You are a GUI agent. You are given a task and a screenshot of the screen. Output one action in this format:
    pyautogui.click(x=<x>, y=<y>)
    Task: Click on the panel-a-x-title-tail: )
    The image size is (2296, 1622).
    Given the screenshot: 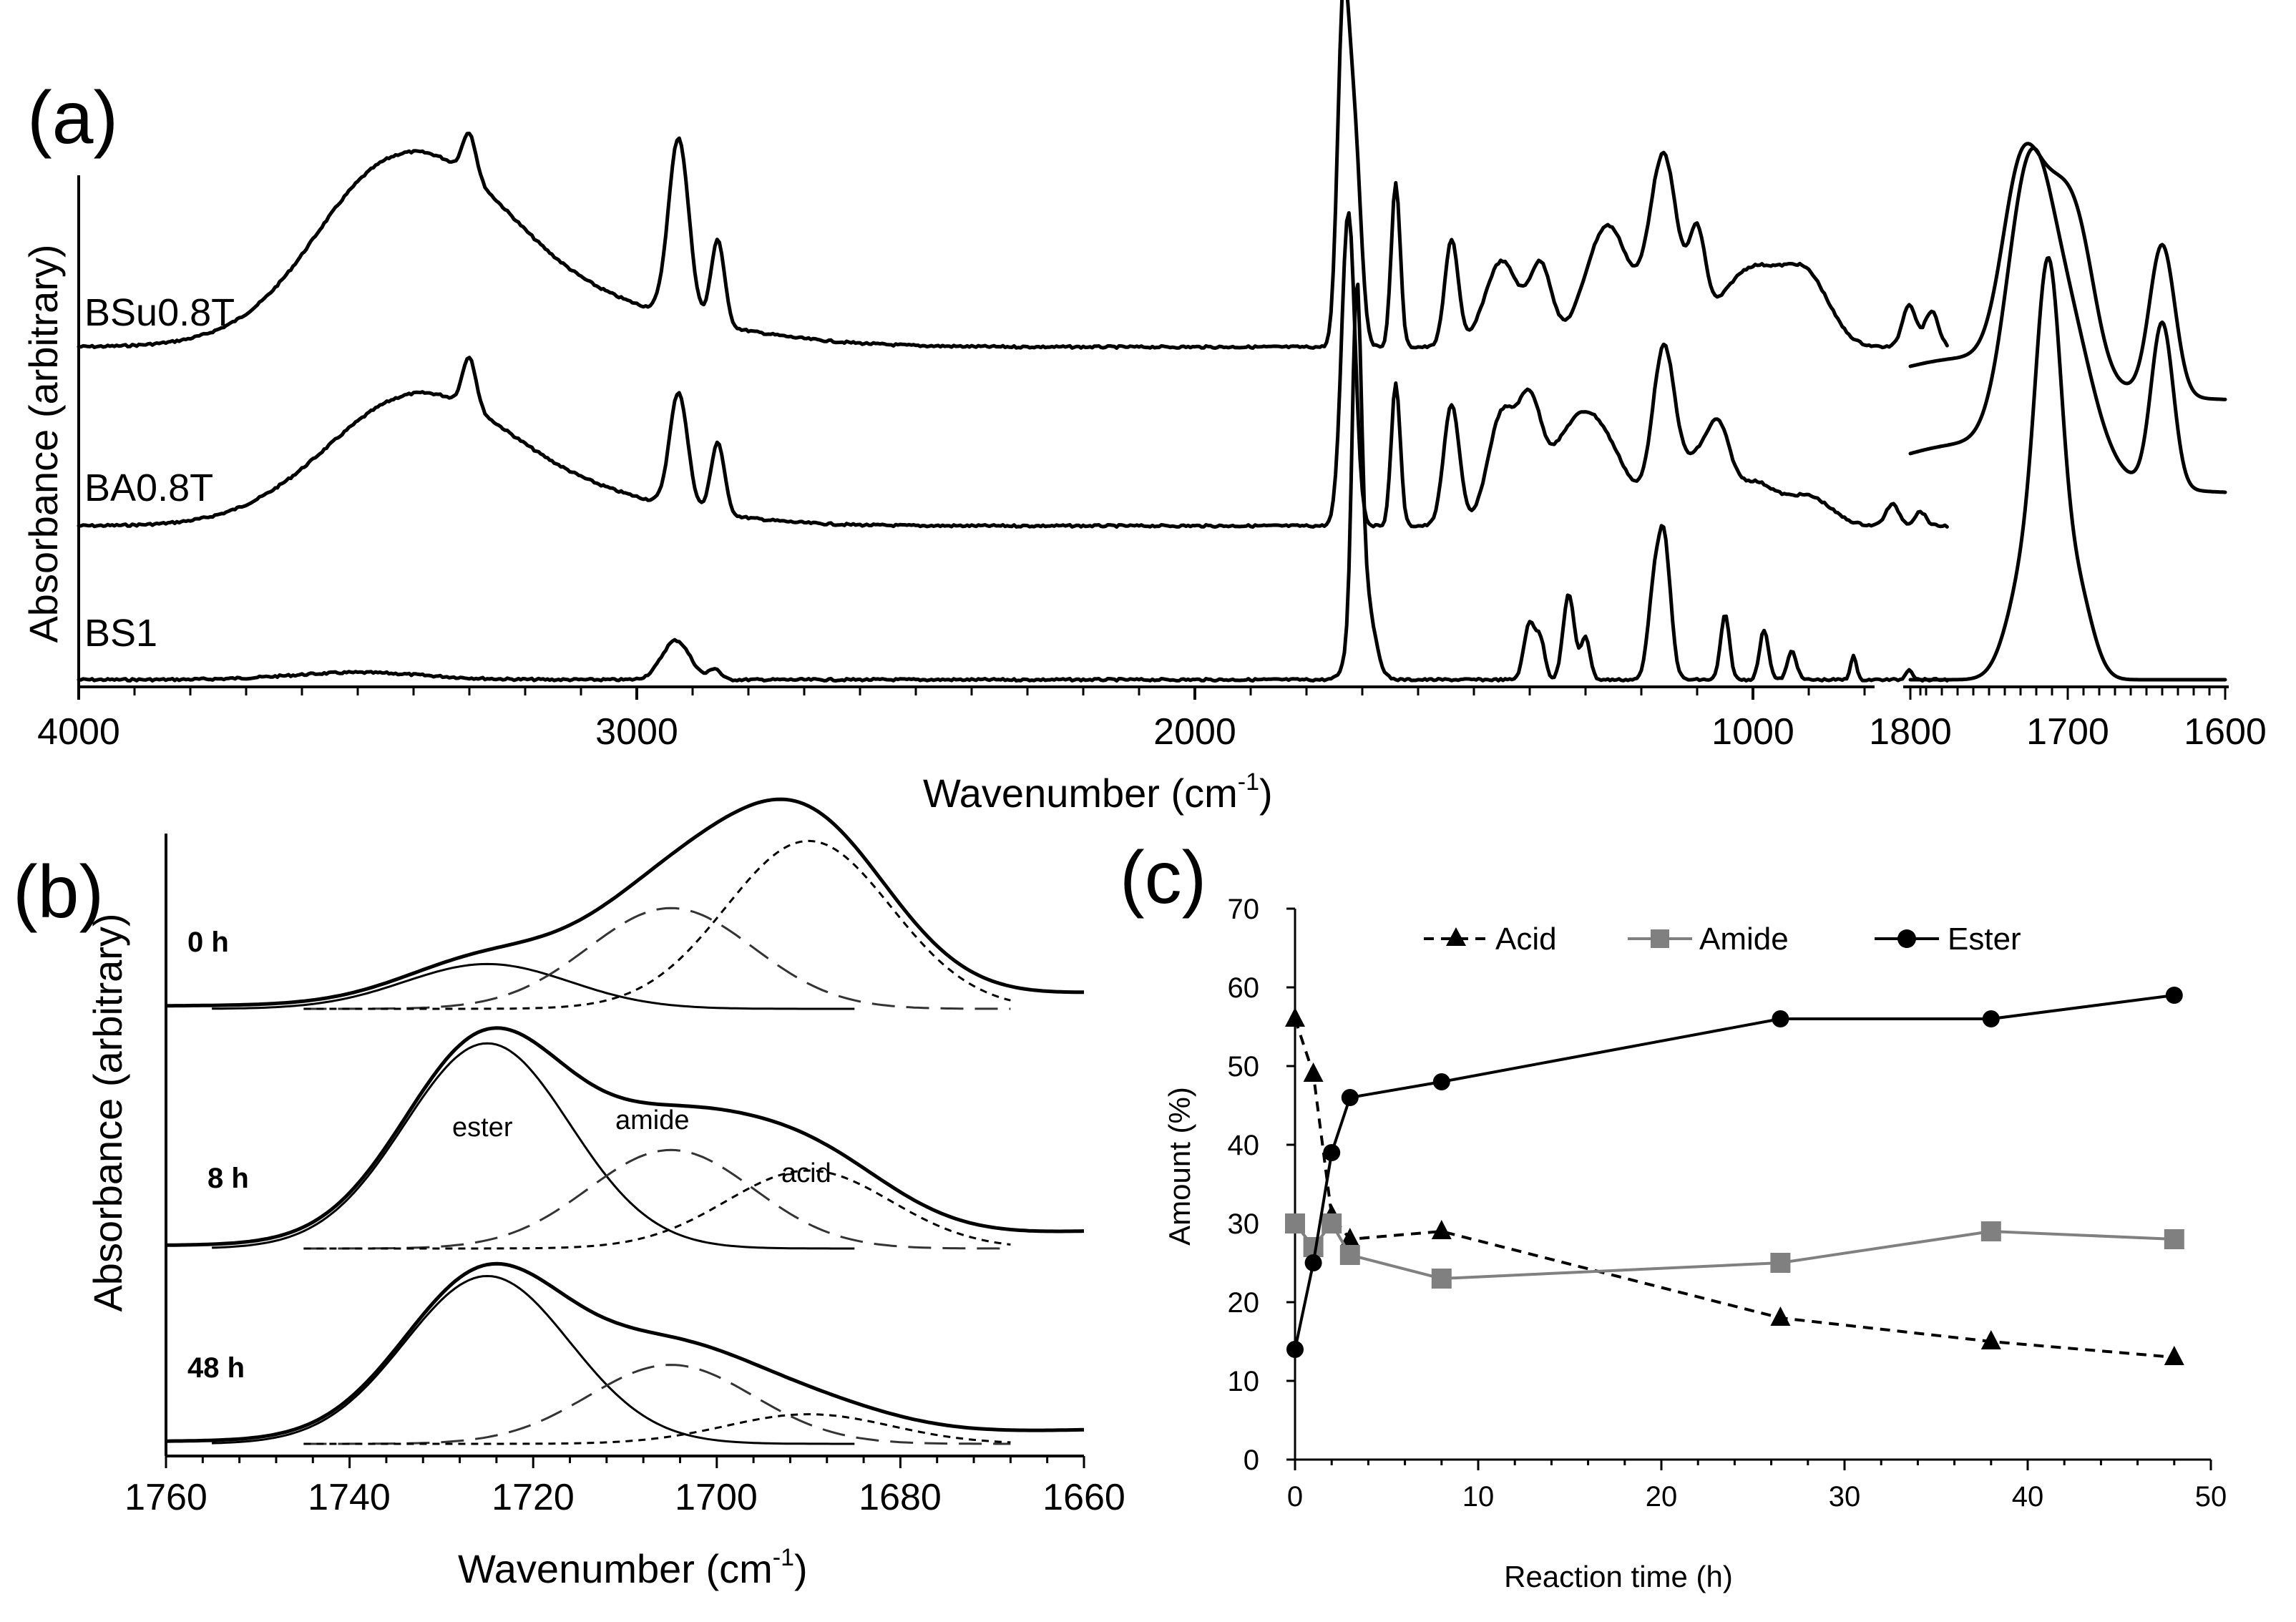 What is the action you would take?
    pyautogui.click(x=1266, y=793)
    